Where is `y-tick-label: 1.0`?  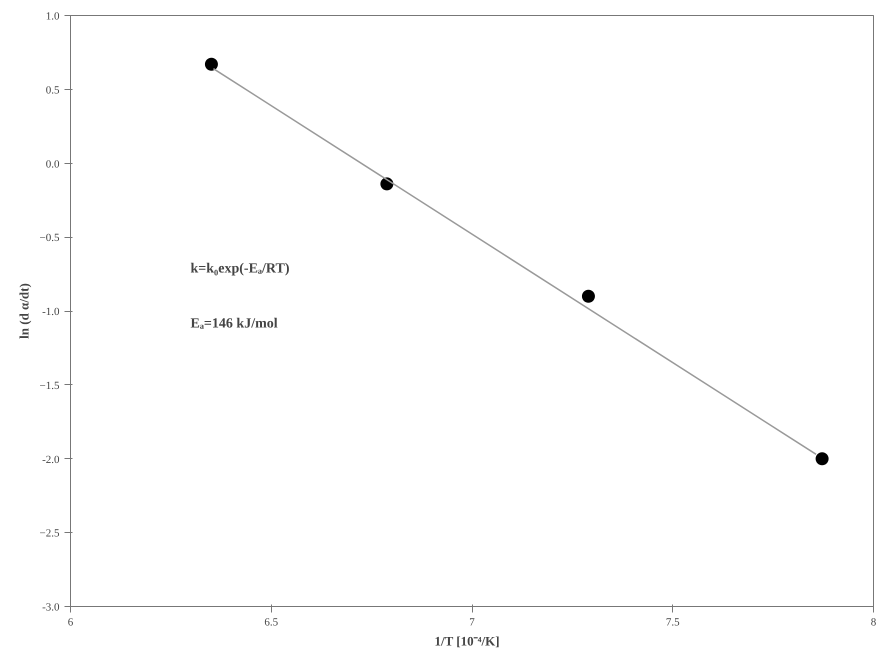 y-tick-label: 1.0 is located at coordinates (53, 16).